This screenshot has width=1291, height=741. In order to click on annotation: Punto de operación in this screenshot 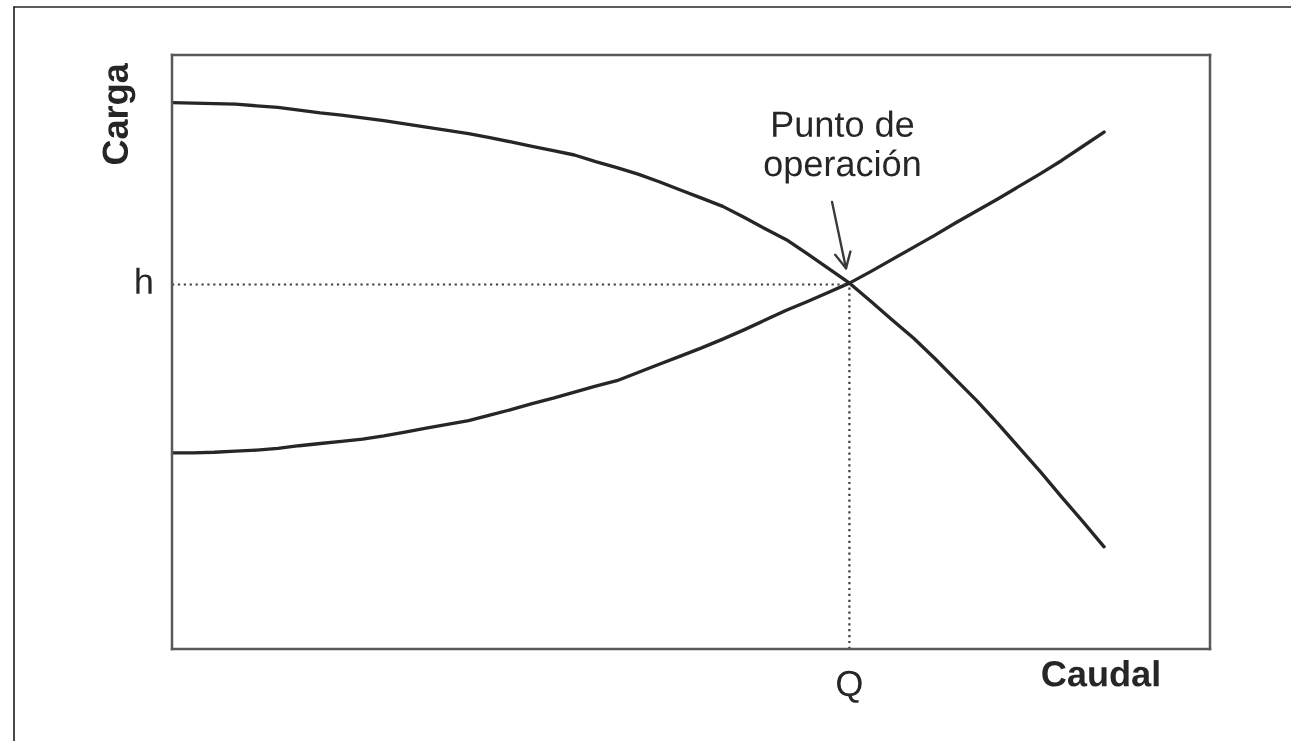, I will do `click(842, 147)`.